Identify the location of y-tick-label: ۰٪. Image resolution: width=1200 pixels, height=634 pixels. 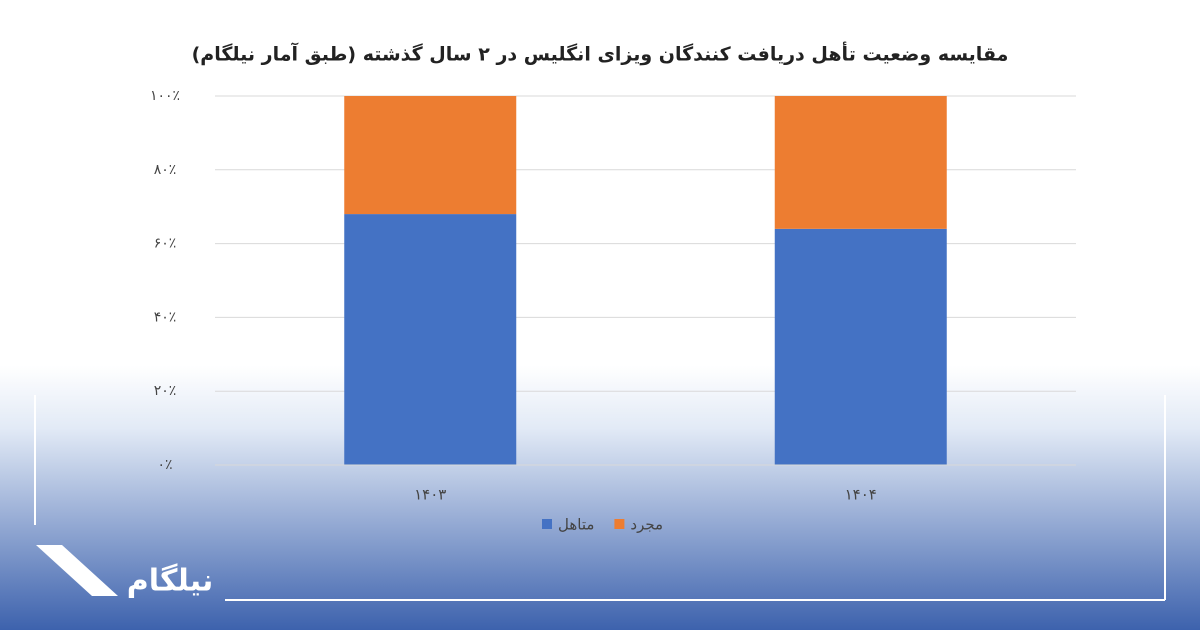
(164, 465).